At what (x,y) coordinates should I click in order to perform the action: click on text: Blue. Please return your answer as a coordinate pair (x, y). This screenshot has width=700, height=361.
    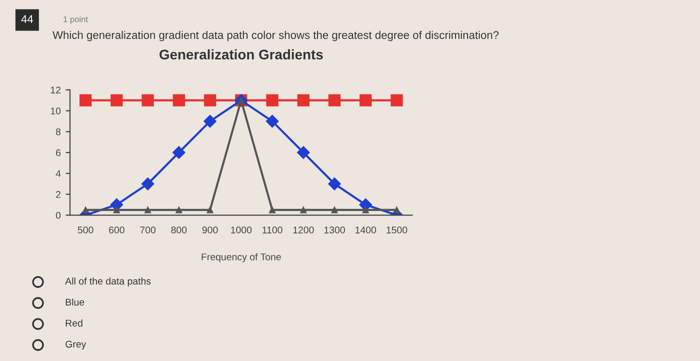
    Looking at the image, I should click on (75, 302).